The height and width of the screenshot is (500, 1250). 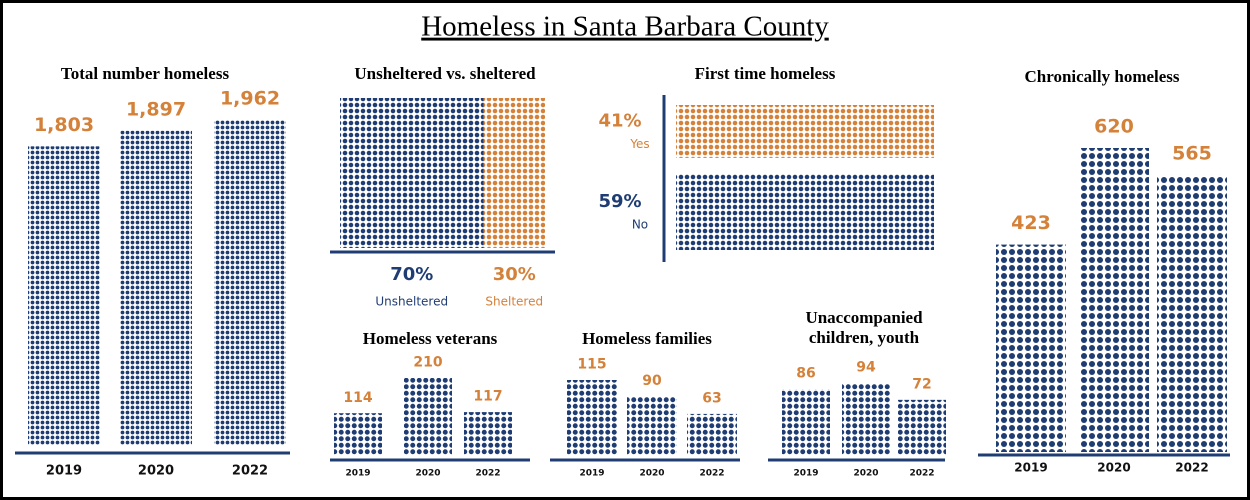 I want to click on value-label: 63, so click(x=711, y=399).